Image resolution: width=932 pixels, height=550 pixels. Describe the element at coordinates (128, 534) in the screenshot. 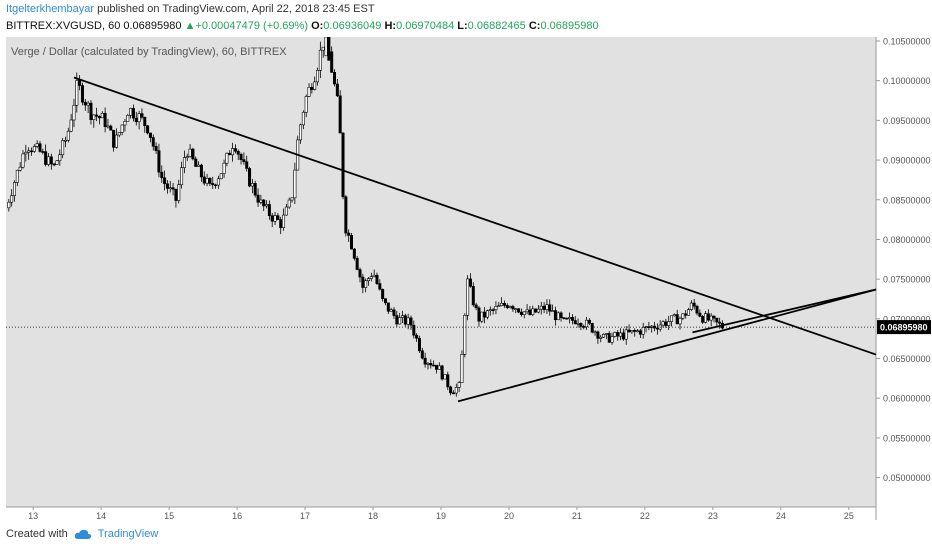

I see `tradingview-brand: TradingView` at that location.